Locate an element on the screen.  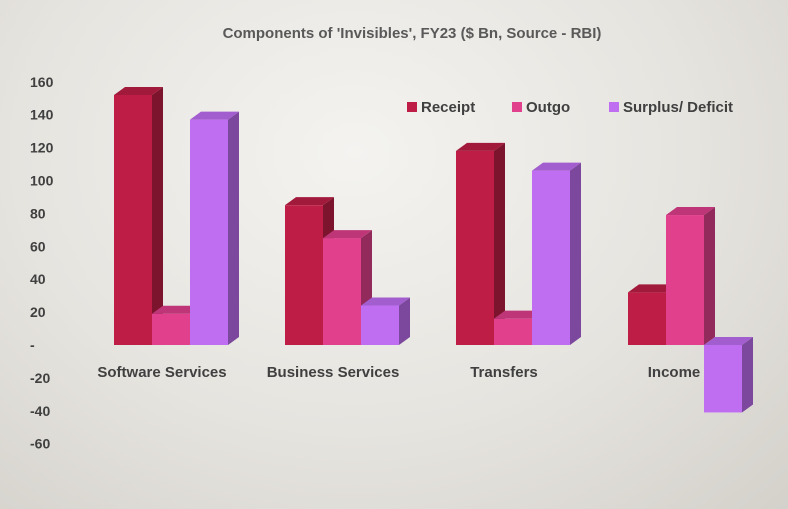
y-tick-label: -60 is located at coordinates (40, 444).